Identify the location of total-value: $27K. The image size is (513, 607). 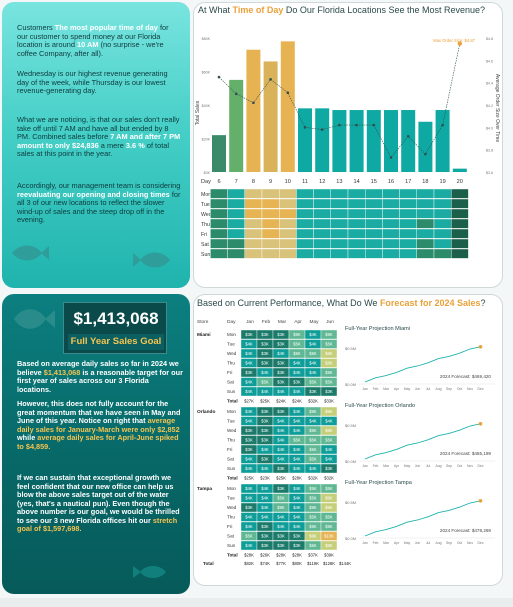
(249, 401).